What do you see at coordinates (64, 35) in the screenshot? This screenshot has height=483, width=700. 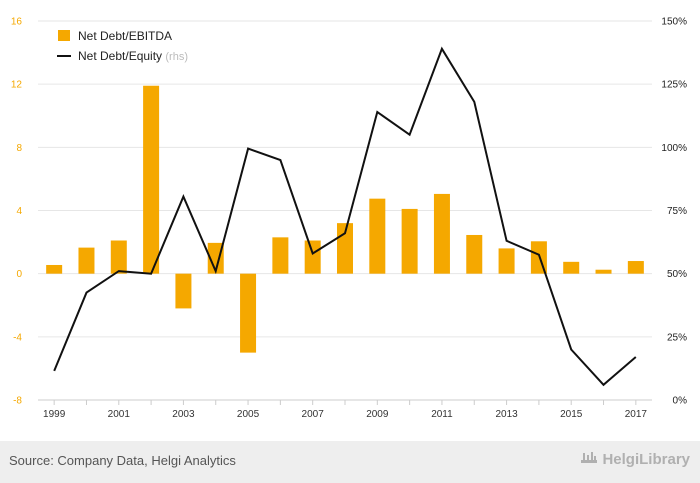 I see `legend-swatch-bar` at bounding box center [64, 35].